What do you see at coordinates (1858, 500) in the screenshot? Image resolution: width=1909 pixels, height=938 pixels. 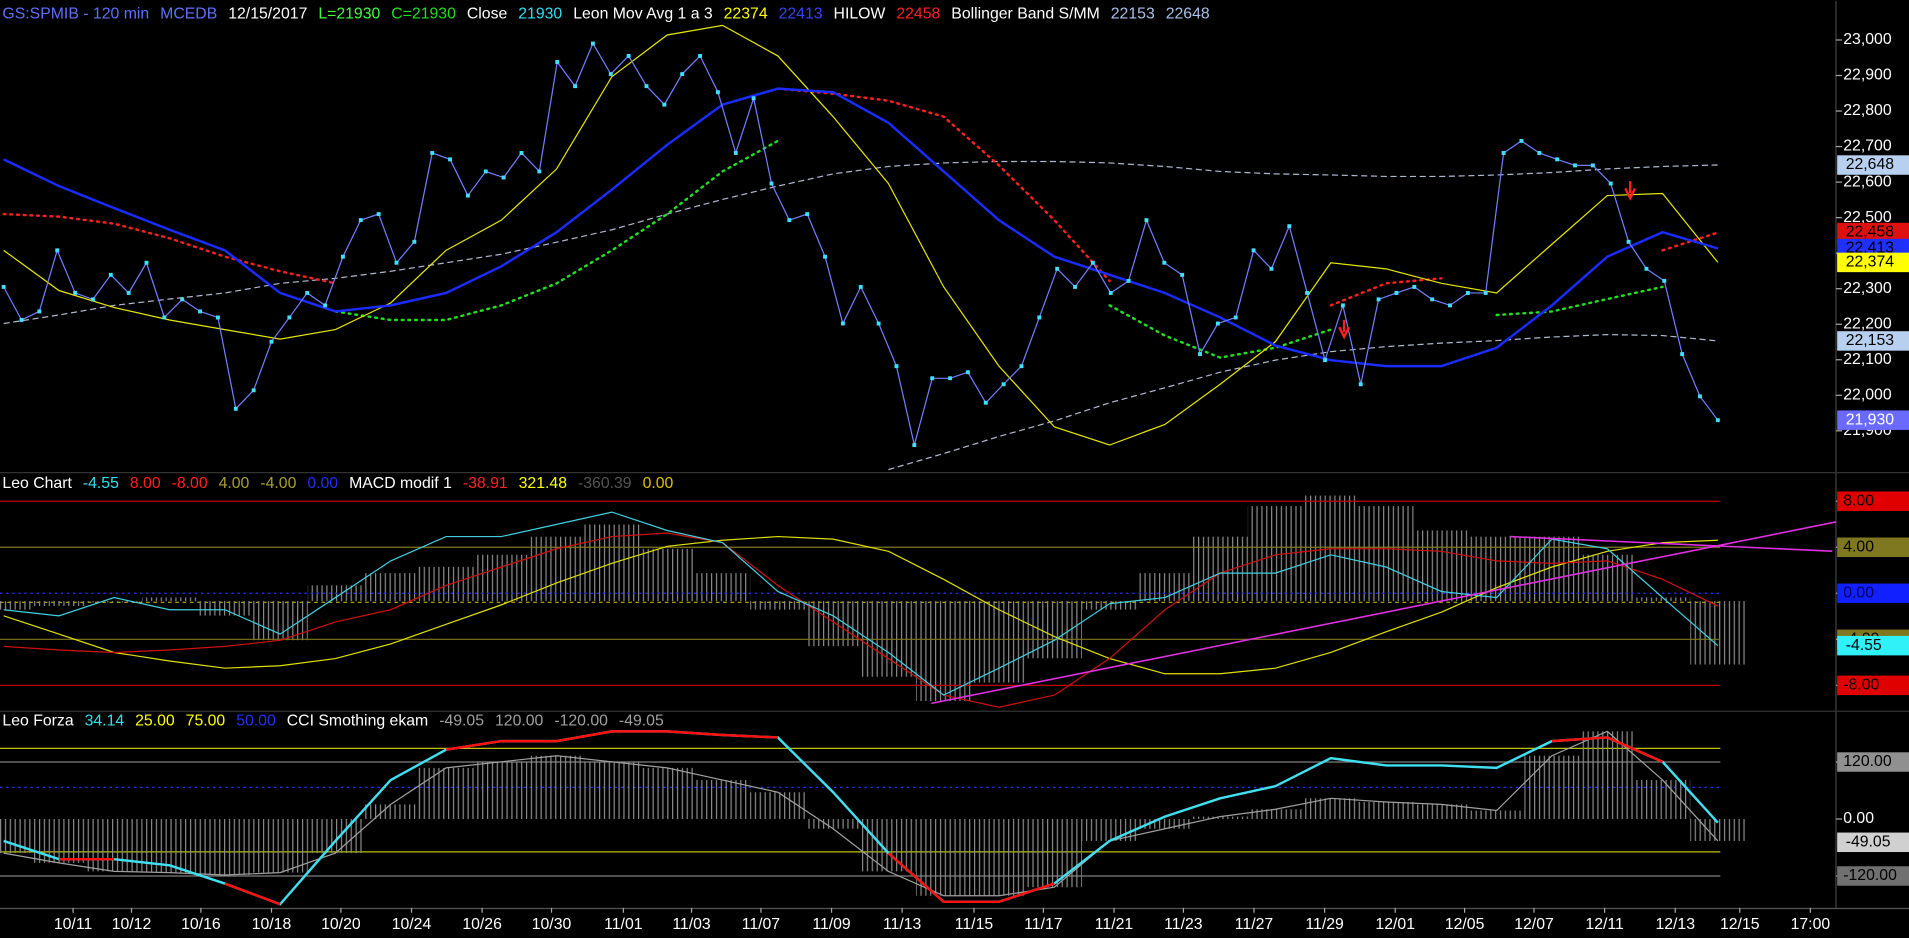 I see `y-tick-label: 8.00` at bounding box center [1858, 500].